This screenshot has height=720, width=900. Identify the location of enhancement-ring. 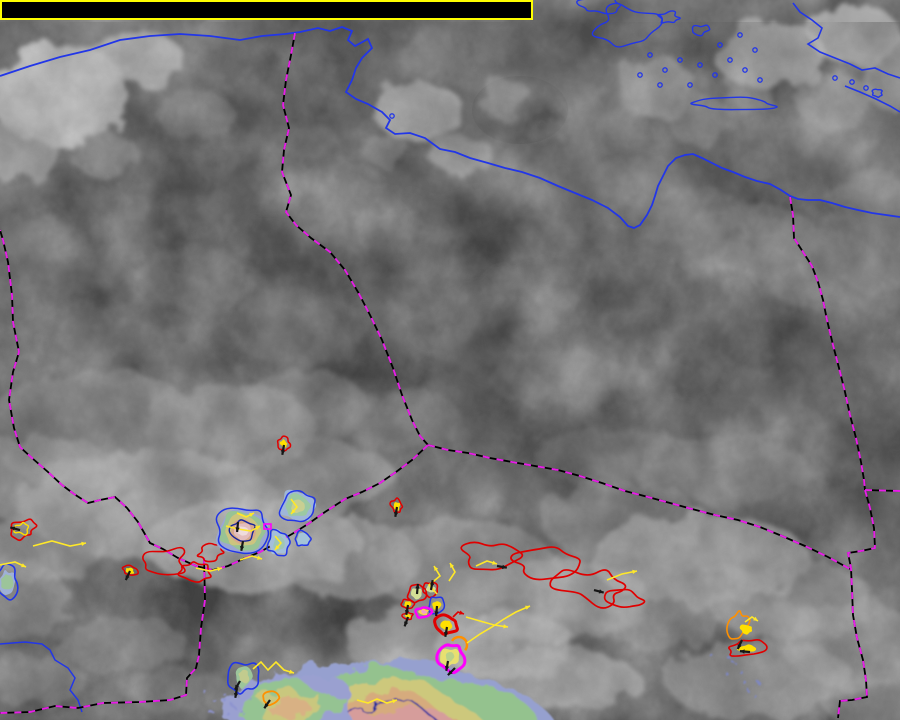
(399, 713).